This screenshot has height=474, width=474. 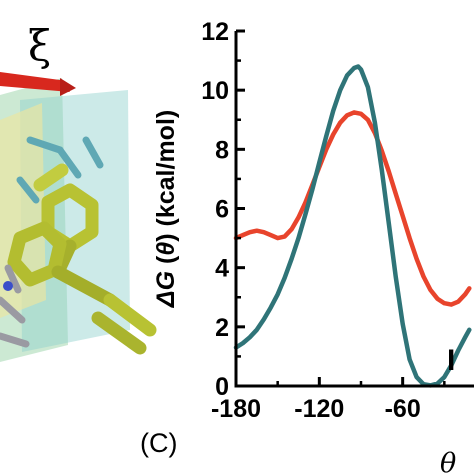 I want to click on rotation-arrow-head, so click(x=68, y=87).